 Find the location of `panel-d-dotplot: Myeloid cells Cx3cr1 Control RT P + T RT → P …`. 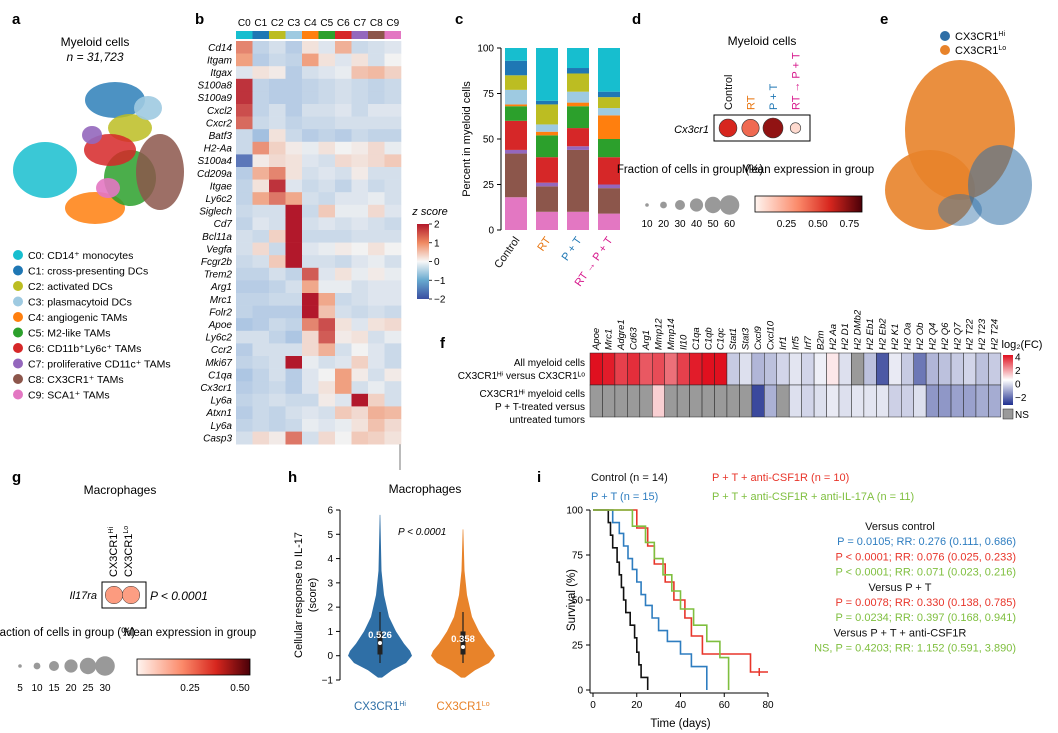

panel-d-dotplot: Myeloid cells Cx3cr1 Control RT P + T RT → P … is located at coordinates (745, 132).